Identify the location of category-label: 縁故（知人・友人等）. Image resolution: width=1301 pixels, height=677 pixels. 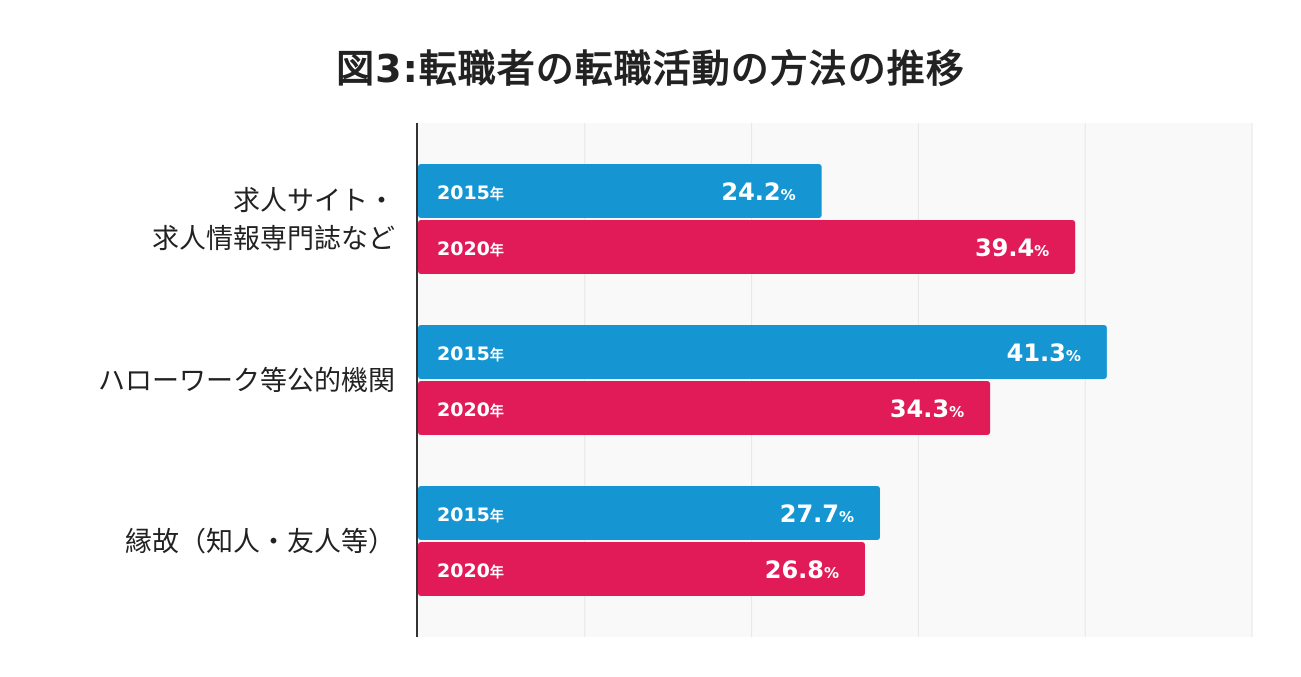
(260, 542).